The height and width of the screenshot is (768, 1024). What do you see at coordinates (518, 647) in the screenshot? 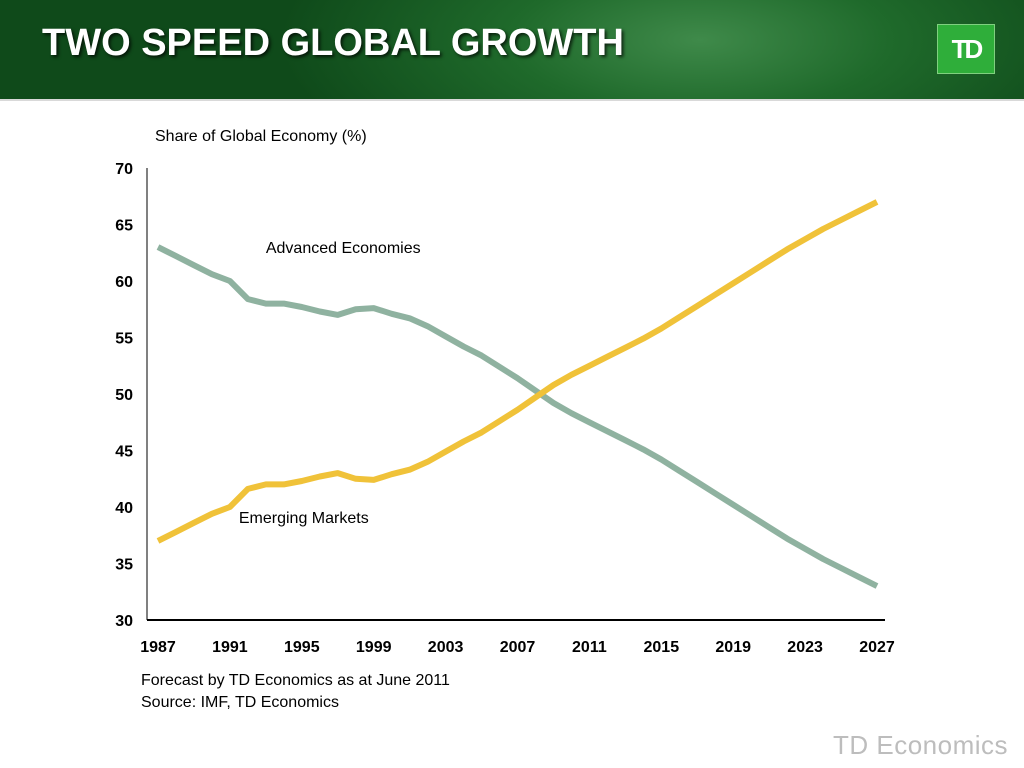
I see `x-tick-label: 2007` at bounding box center [518, 647].